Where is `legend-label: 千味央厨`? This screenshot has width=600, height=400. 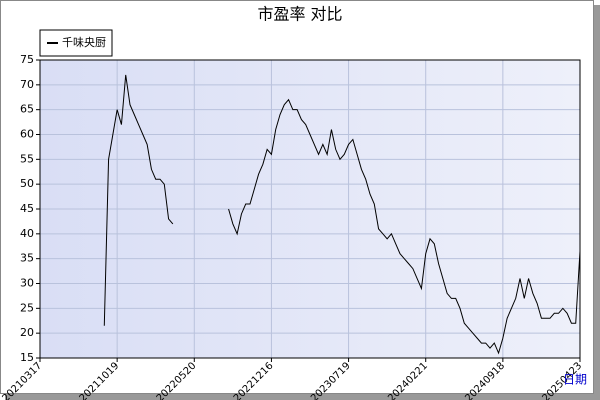
legend-label: 千味央厨 is located at coordinates (84, 42).